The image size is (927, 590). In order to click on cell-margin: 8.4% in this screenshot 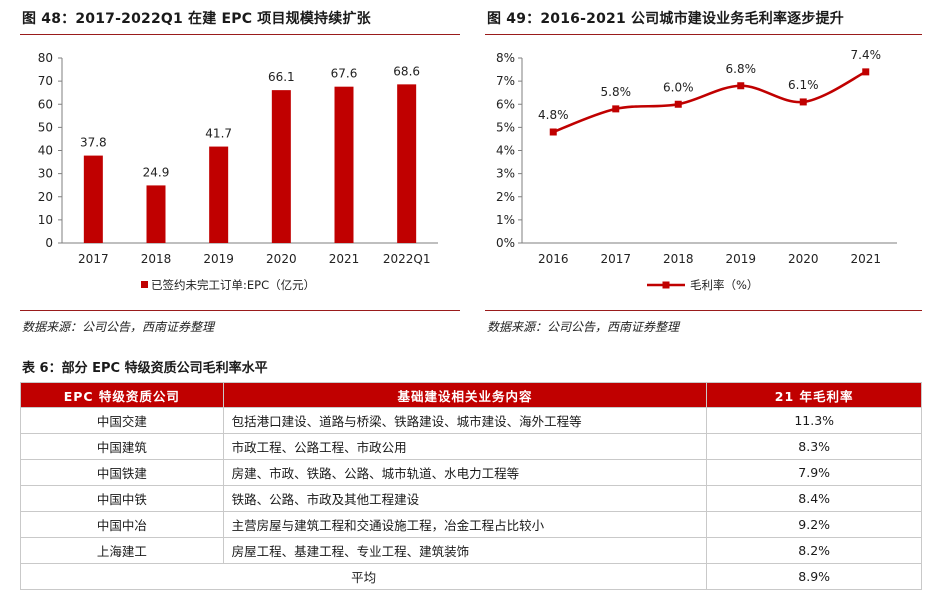, I will do `click(814, 498)`.